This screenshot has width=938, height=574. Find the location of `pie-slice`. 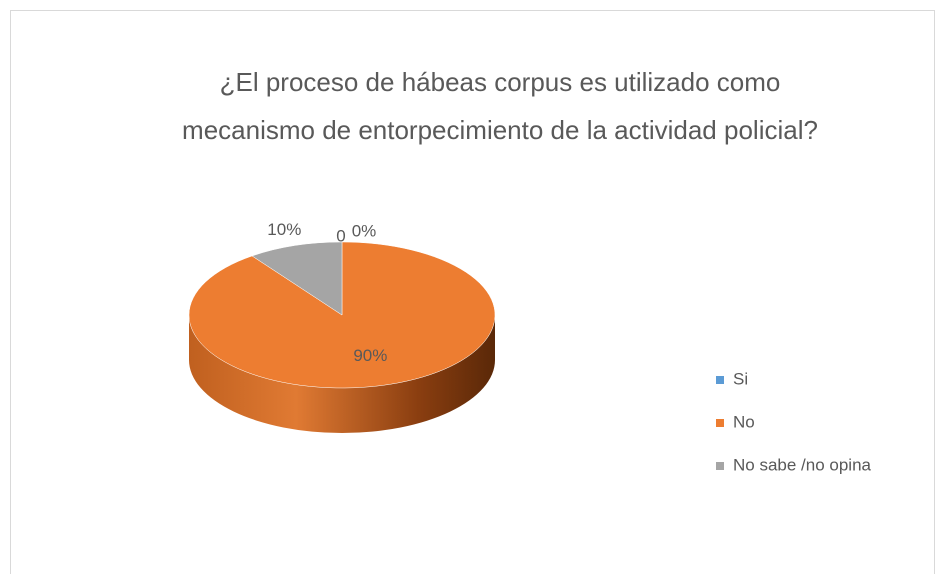

pie-slice is located at coordinates (297, 278).